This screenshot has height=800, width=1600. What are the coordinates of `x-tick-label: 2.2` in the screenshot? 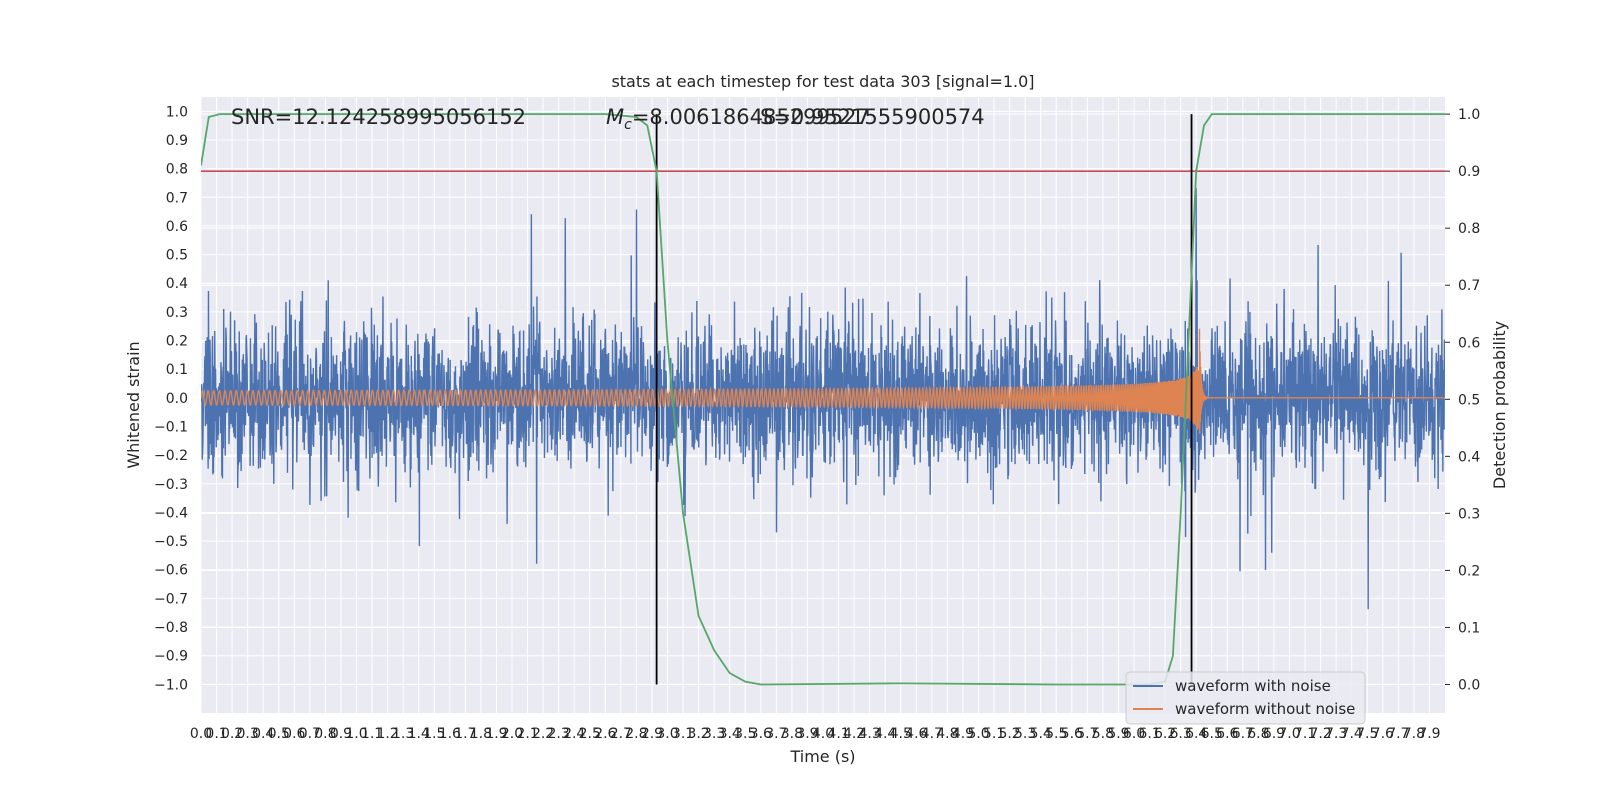 It's located at (543, 734).